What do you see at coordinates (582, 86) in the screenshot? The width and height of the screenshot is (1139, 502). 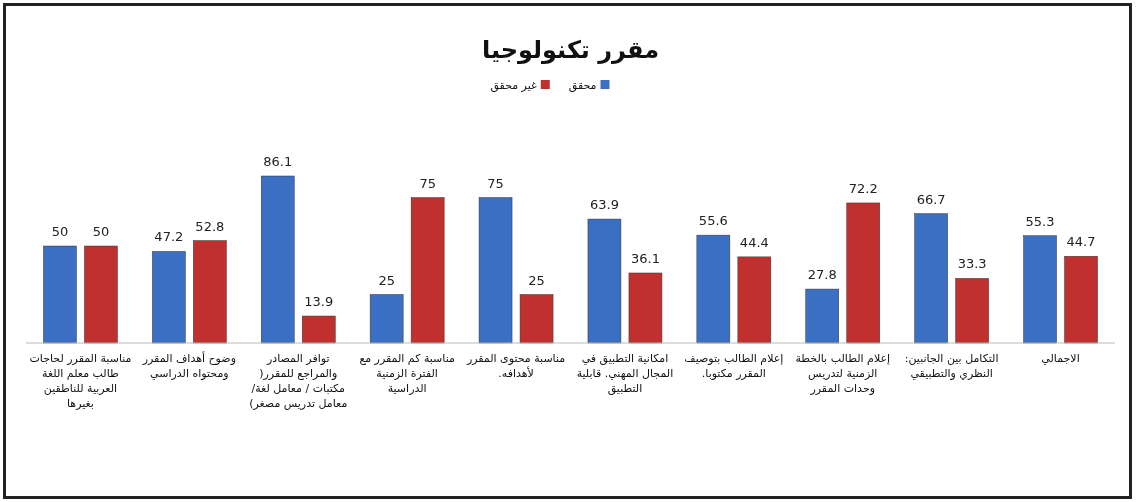 I see `legend-label: محقق` at bounding box center [582, 86].